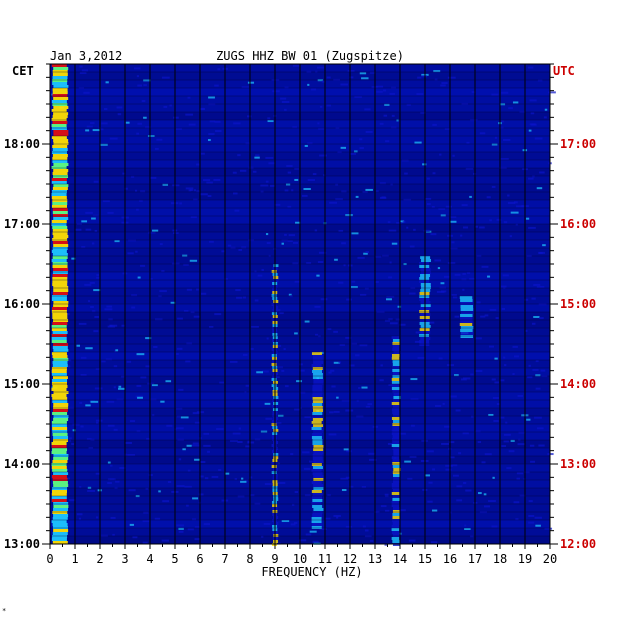 This screenshot has height=624, width=630. What do you see at coordinates (550, 559) in the screenshot?
I see `x-tick-label: 20` at bounding box center [550, 559].